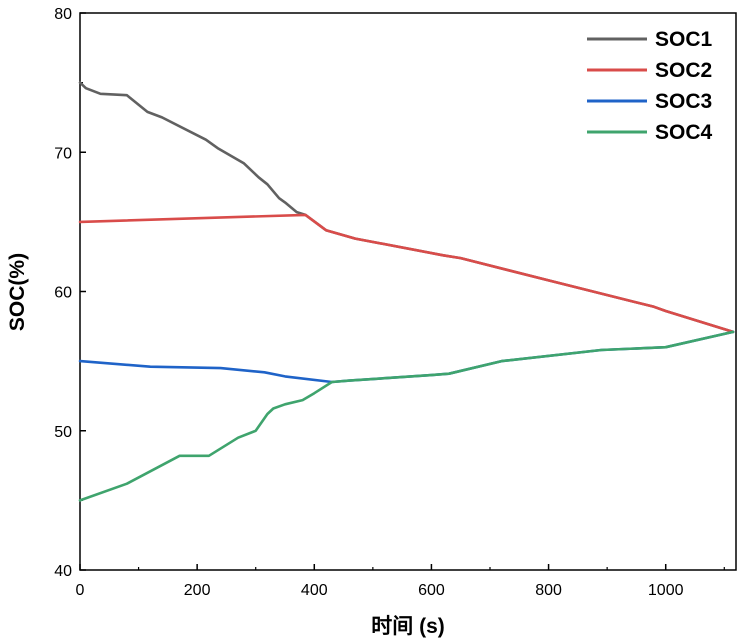 Image resolution: width=741 pixels, height=640 pixels. I want to click on x-tick-label: 400, so click(314, 590).